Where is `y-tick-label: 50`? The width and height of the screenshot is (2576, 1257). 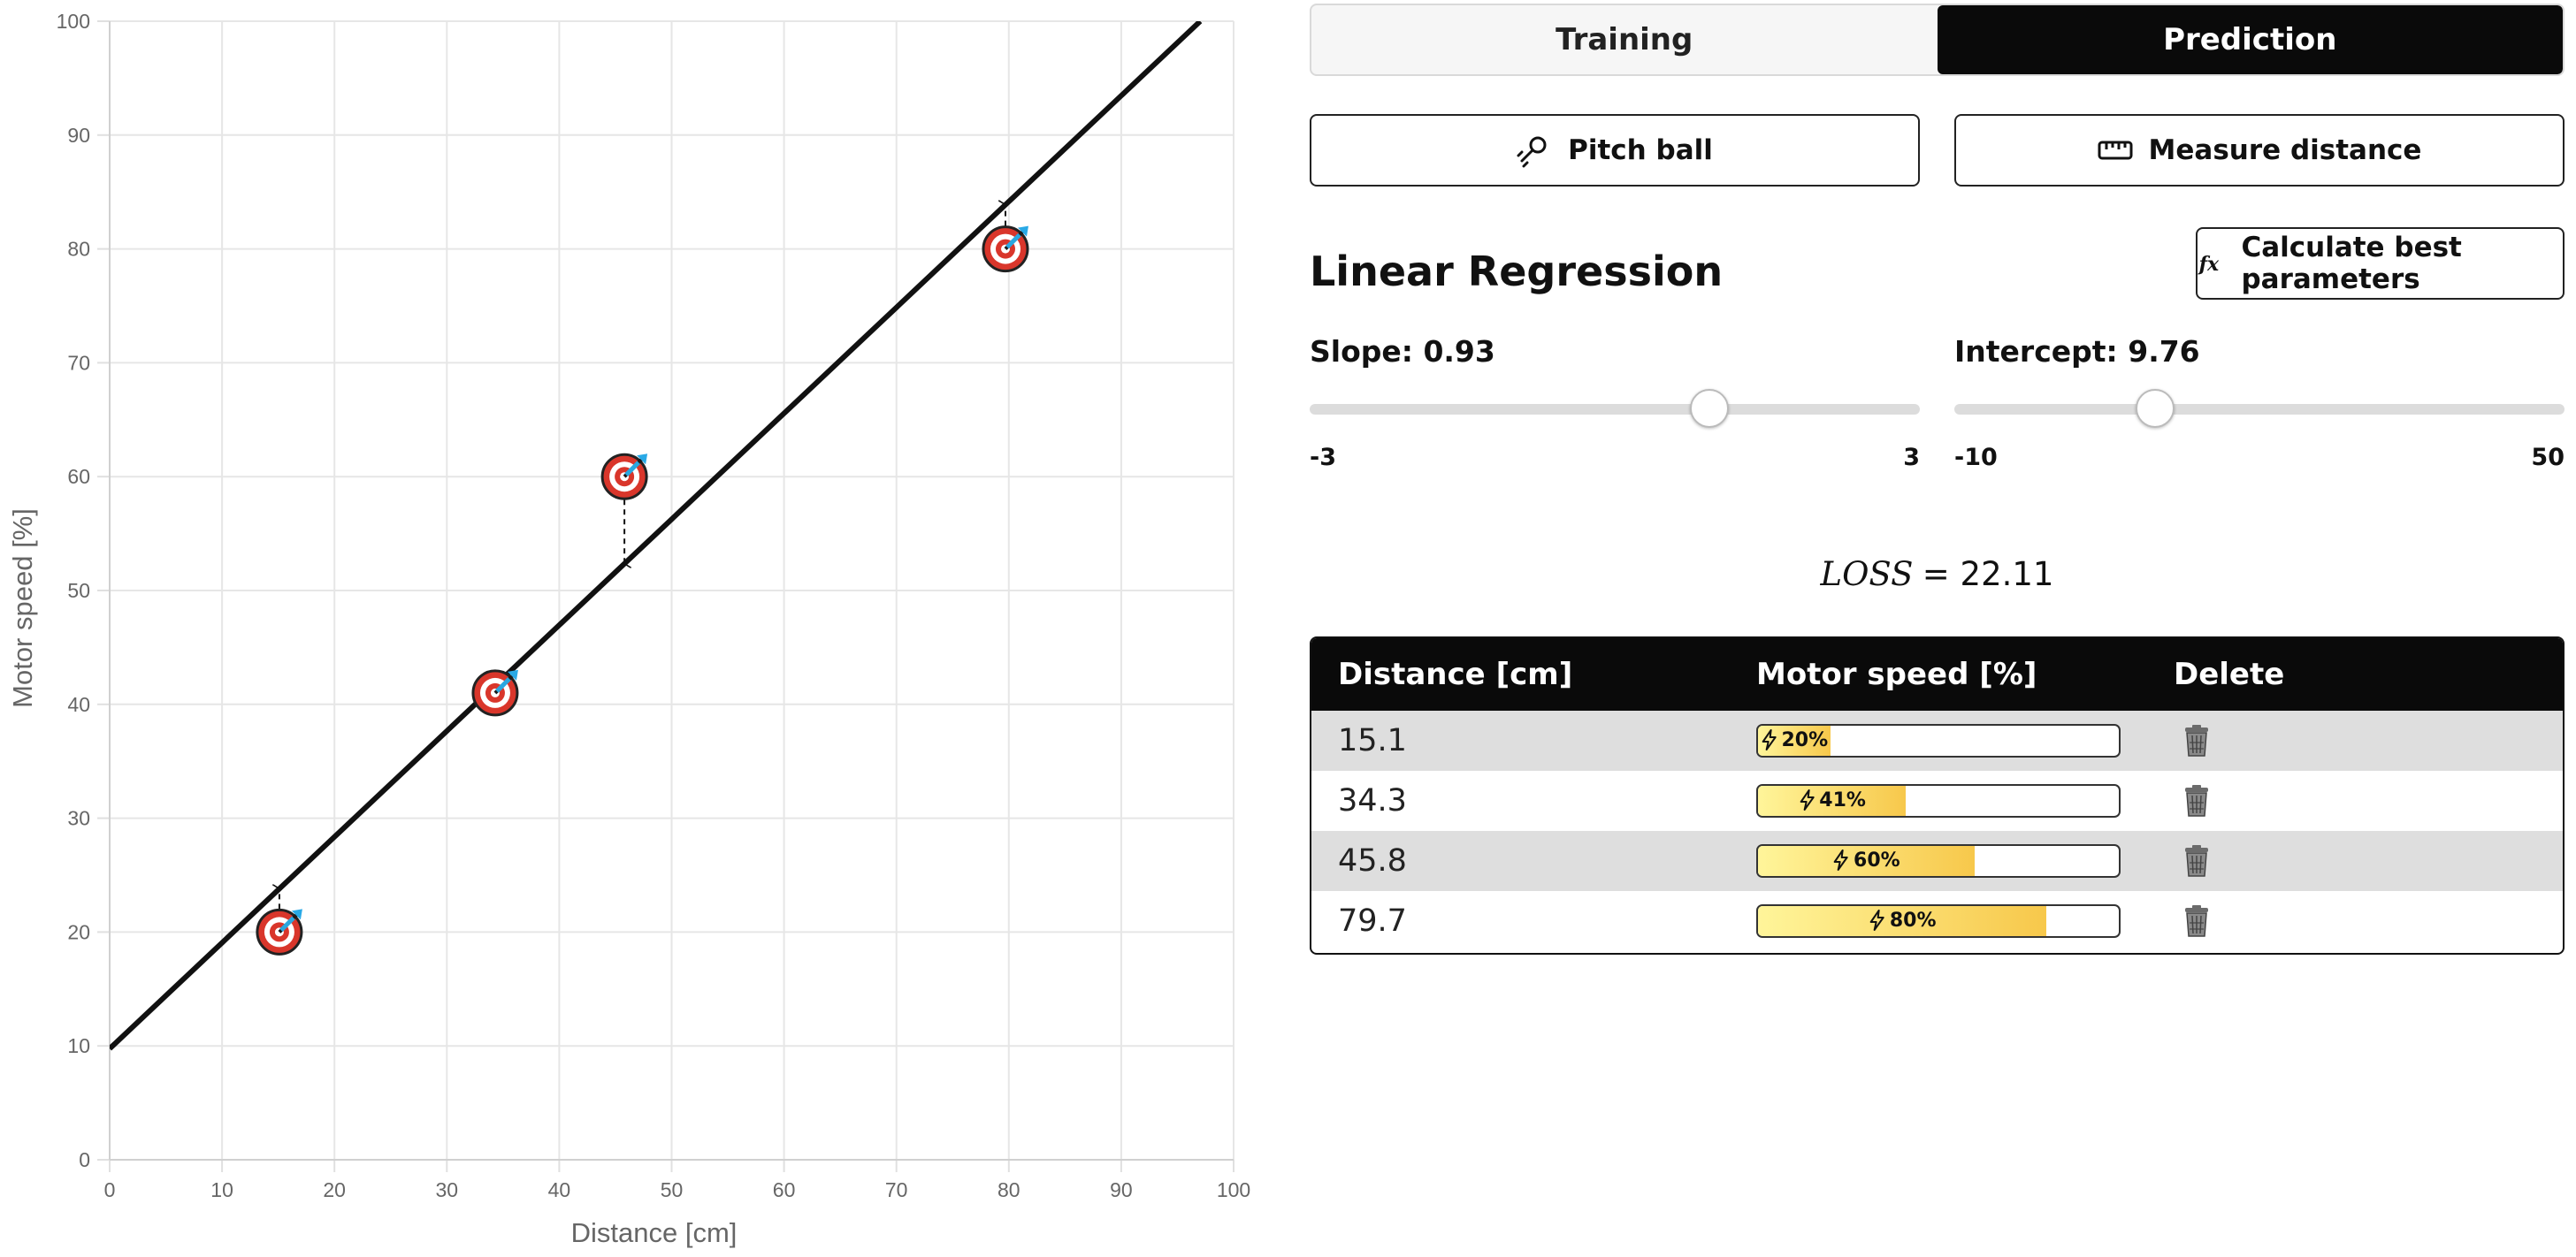 y-tick-label: 50 is located at coordinates (79, 590).